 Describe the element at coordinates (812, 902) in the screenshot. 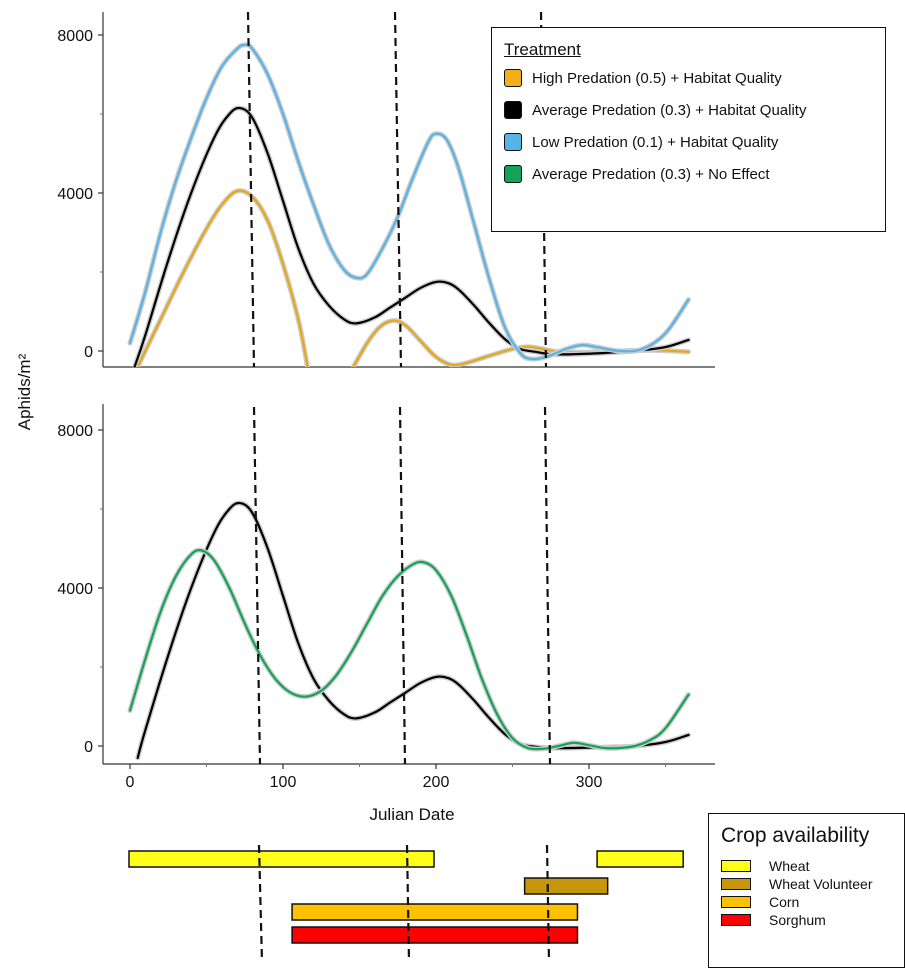

I see `crop-legend-item: Corn` at that location.